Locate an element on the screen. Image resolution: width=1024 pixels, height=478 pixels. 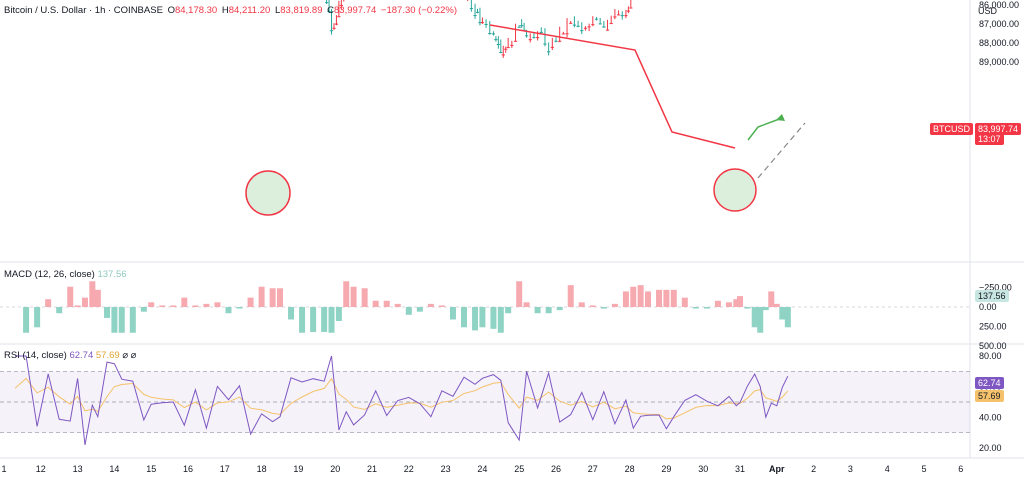
high-label: H is located at coordinates (225, 10).